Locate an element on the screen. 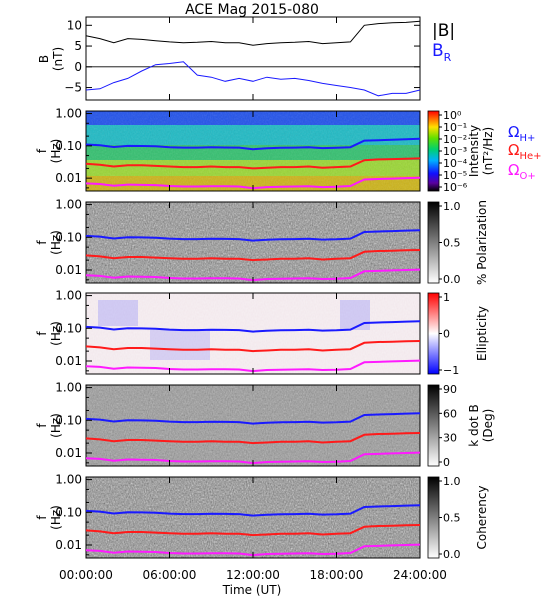 The image size is (550, 600). legend-btotal: |B| is located at coordinates (443, 31).